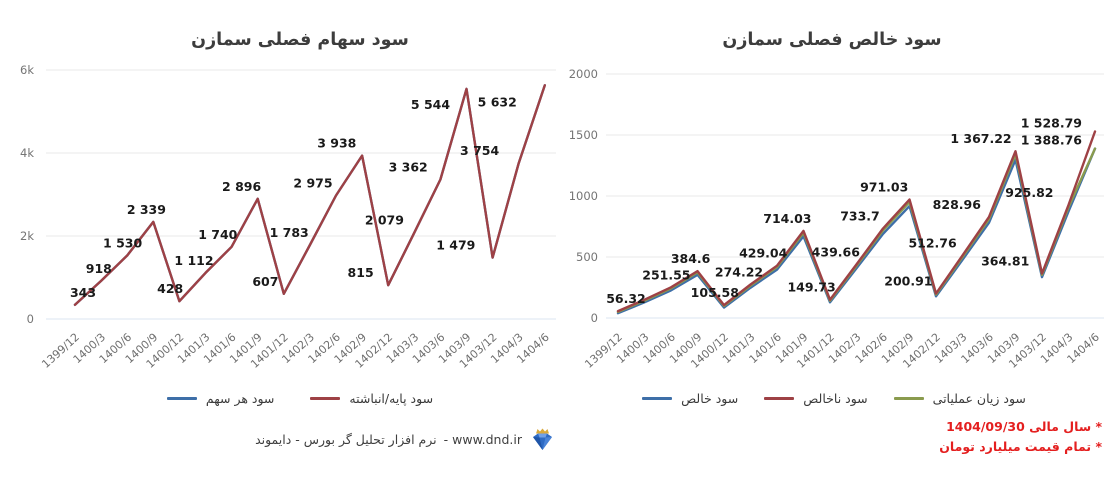  Describe the element at coordinates (336, 143) in the screenshot. I see `data-point-label: 3 938` at that location.